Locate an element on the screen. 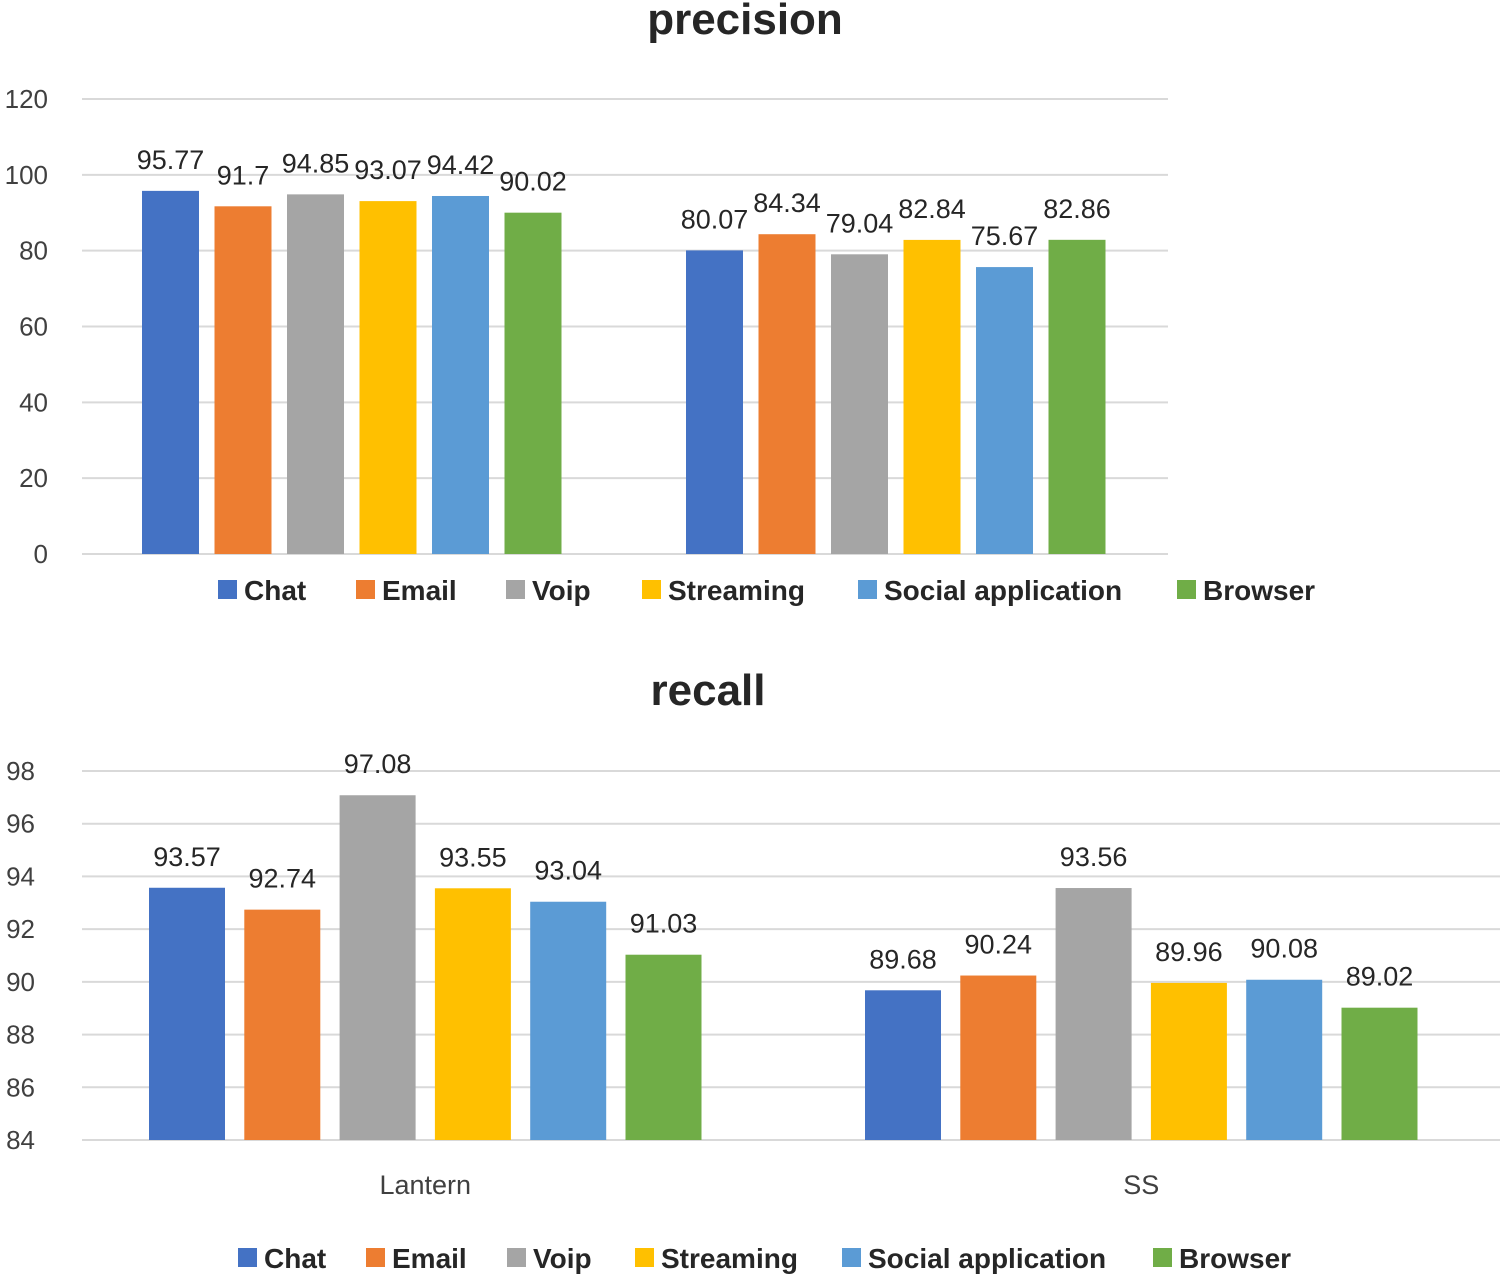 The width and height of the screenshot is (1500, 1275). chart-1-data-label: 93.57 is located at coordinates (187, 857).